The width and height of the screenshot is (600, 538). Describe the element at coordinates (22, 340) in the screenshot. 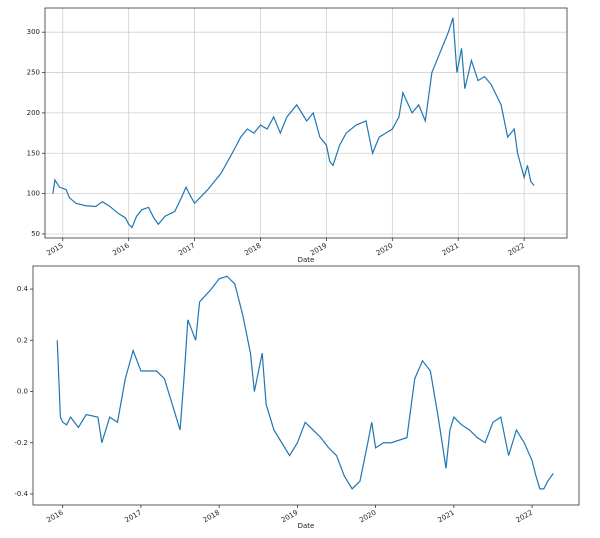

I see `y-tick-label: 0.2` at that location.